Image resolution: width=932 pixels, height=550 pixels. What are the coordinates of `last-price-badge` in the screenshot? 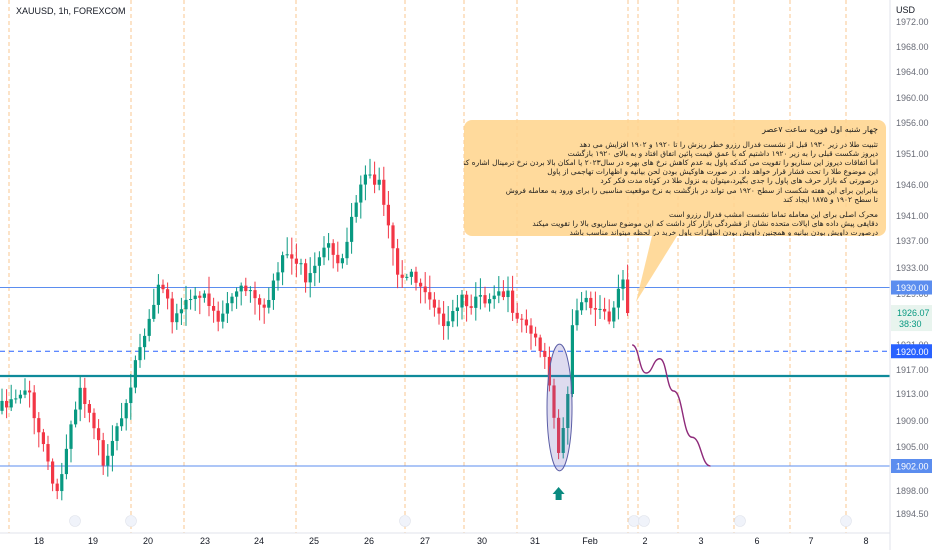 It's located at (911, 318).